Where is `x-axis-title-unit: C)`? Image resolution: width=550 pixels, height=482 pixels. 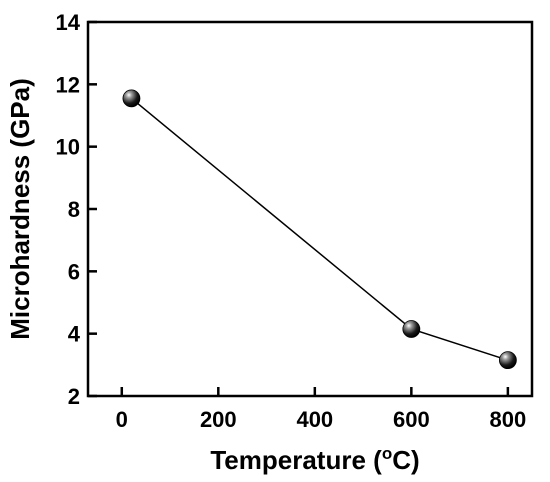
x-axis-title-unit: C) is located at coordinates (405, 460).